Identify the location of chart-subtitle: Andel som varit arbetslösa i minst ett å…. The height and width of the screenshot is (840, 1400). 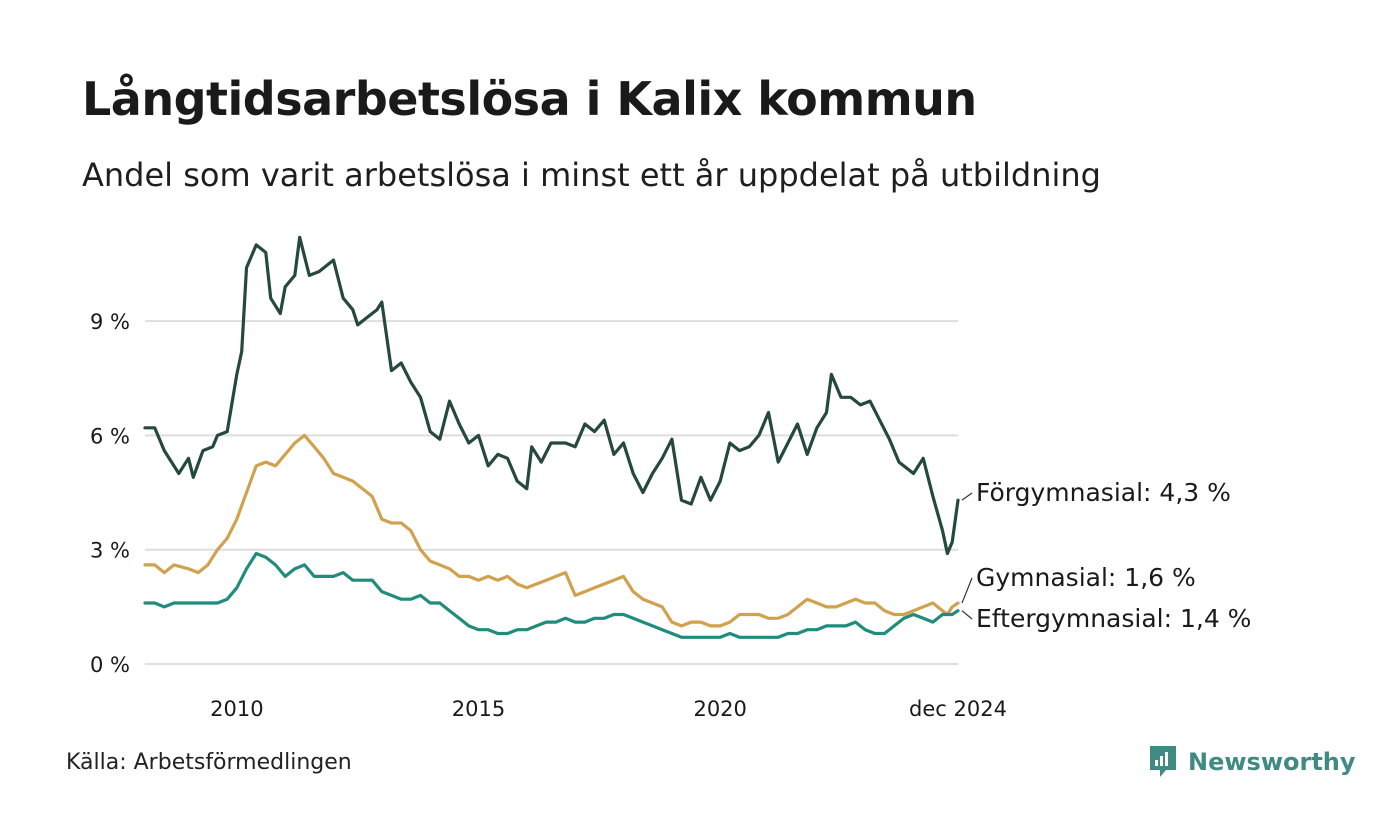
(591, 175).